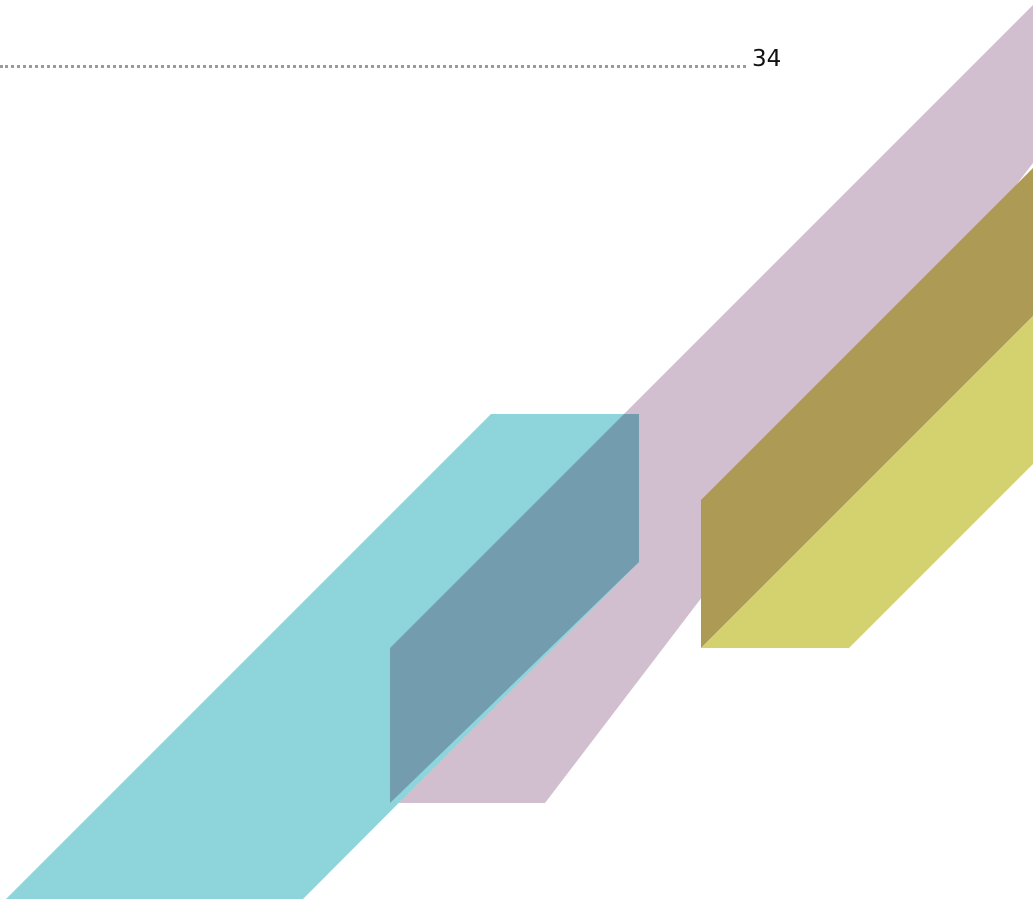 The image size is (1033, 899). I want to click on yellow-diagonal-band, so click(867, 482).